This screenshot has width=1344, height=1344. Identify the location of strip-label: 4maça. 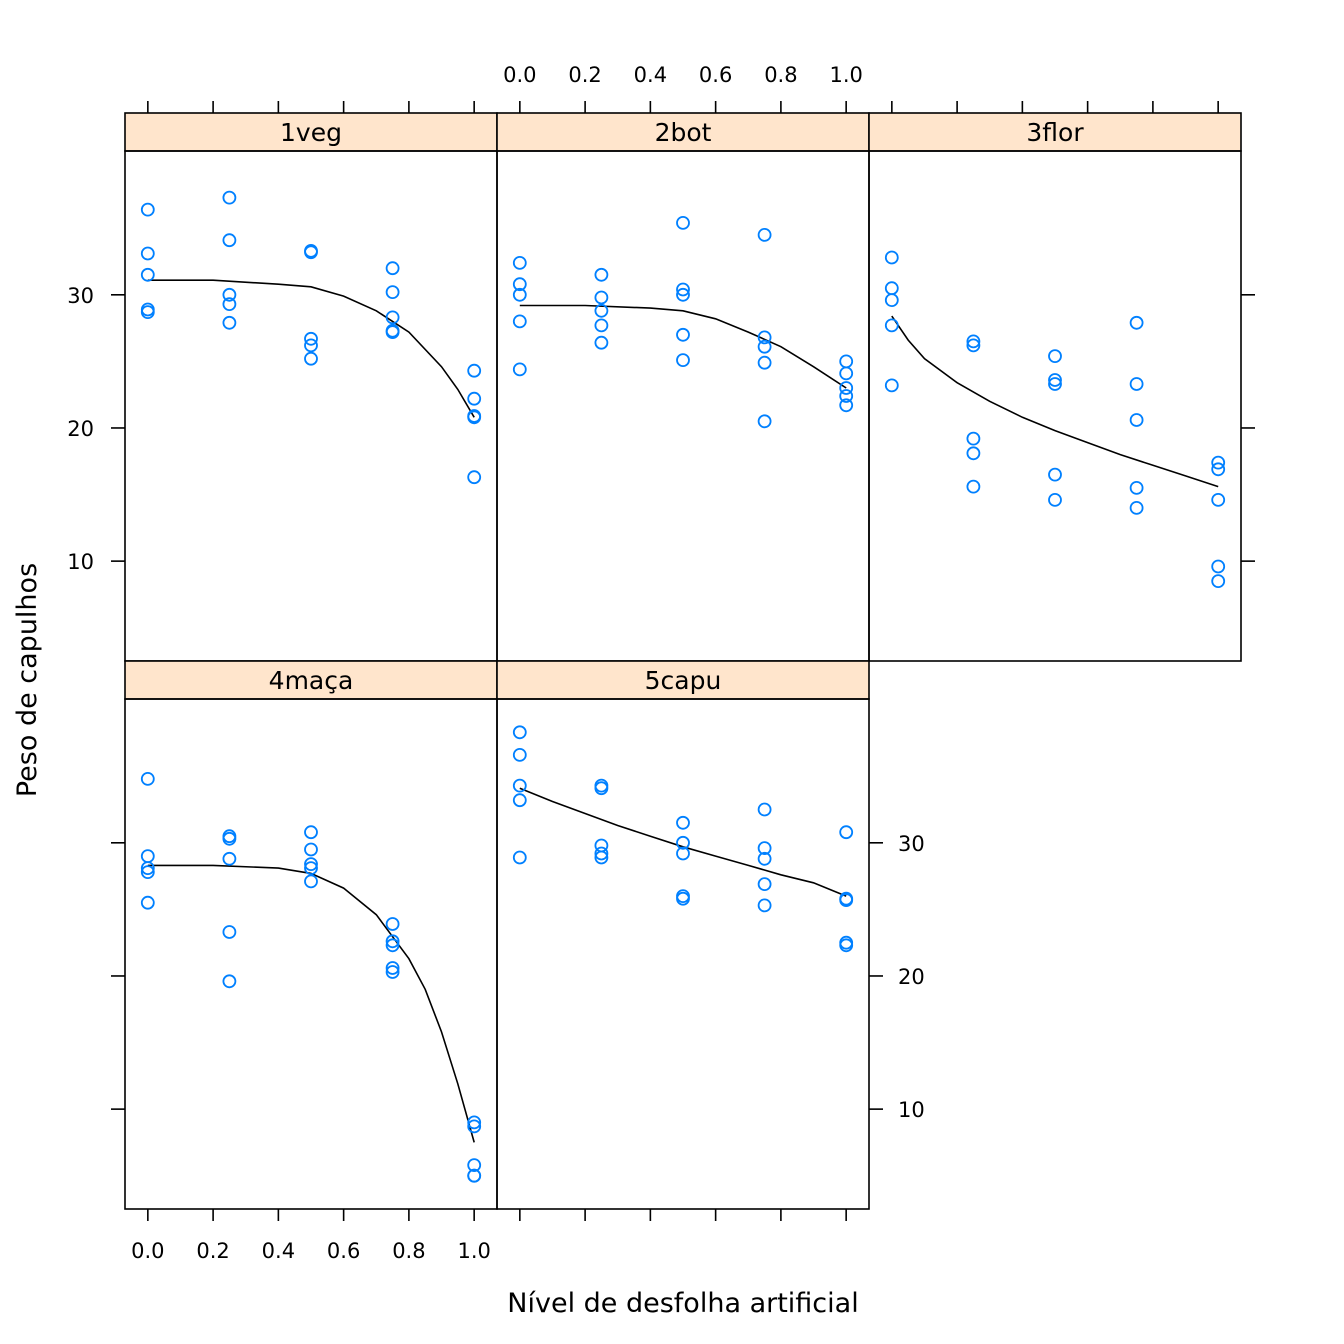
(311, 680).